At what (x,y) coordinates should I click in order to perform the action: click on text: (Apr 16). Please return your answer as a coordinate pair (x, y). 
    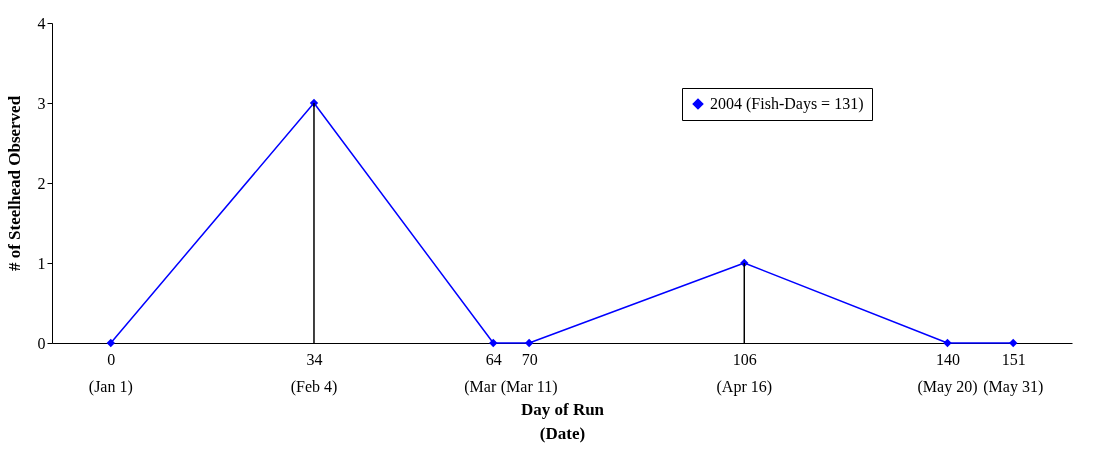
    Looking at the image, I should click on (744, 387).